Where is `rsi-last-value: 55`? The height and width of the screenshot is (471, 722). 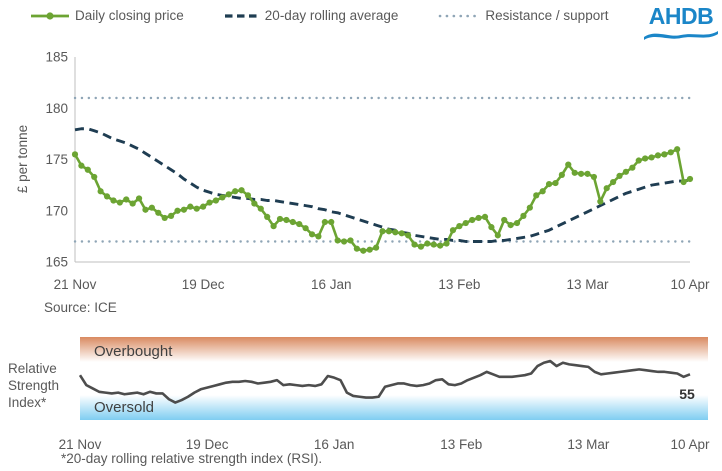
rsi-last-value: 55 is located at coordinates (687, 394).